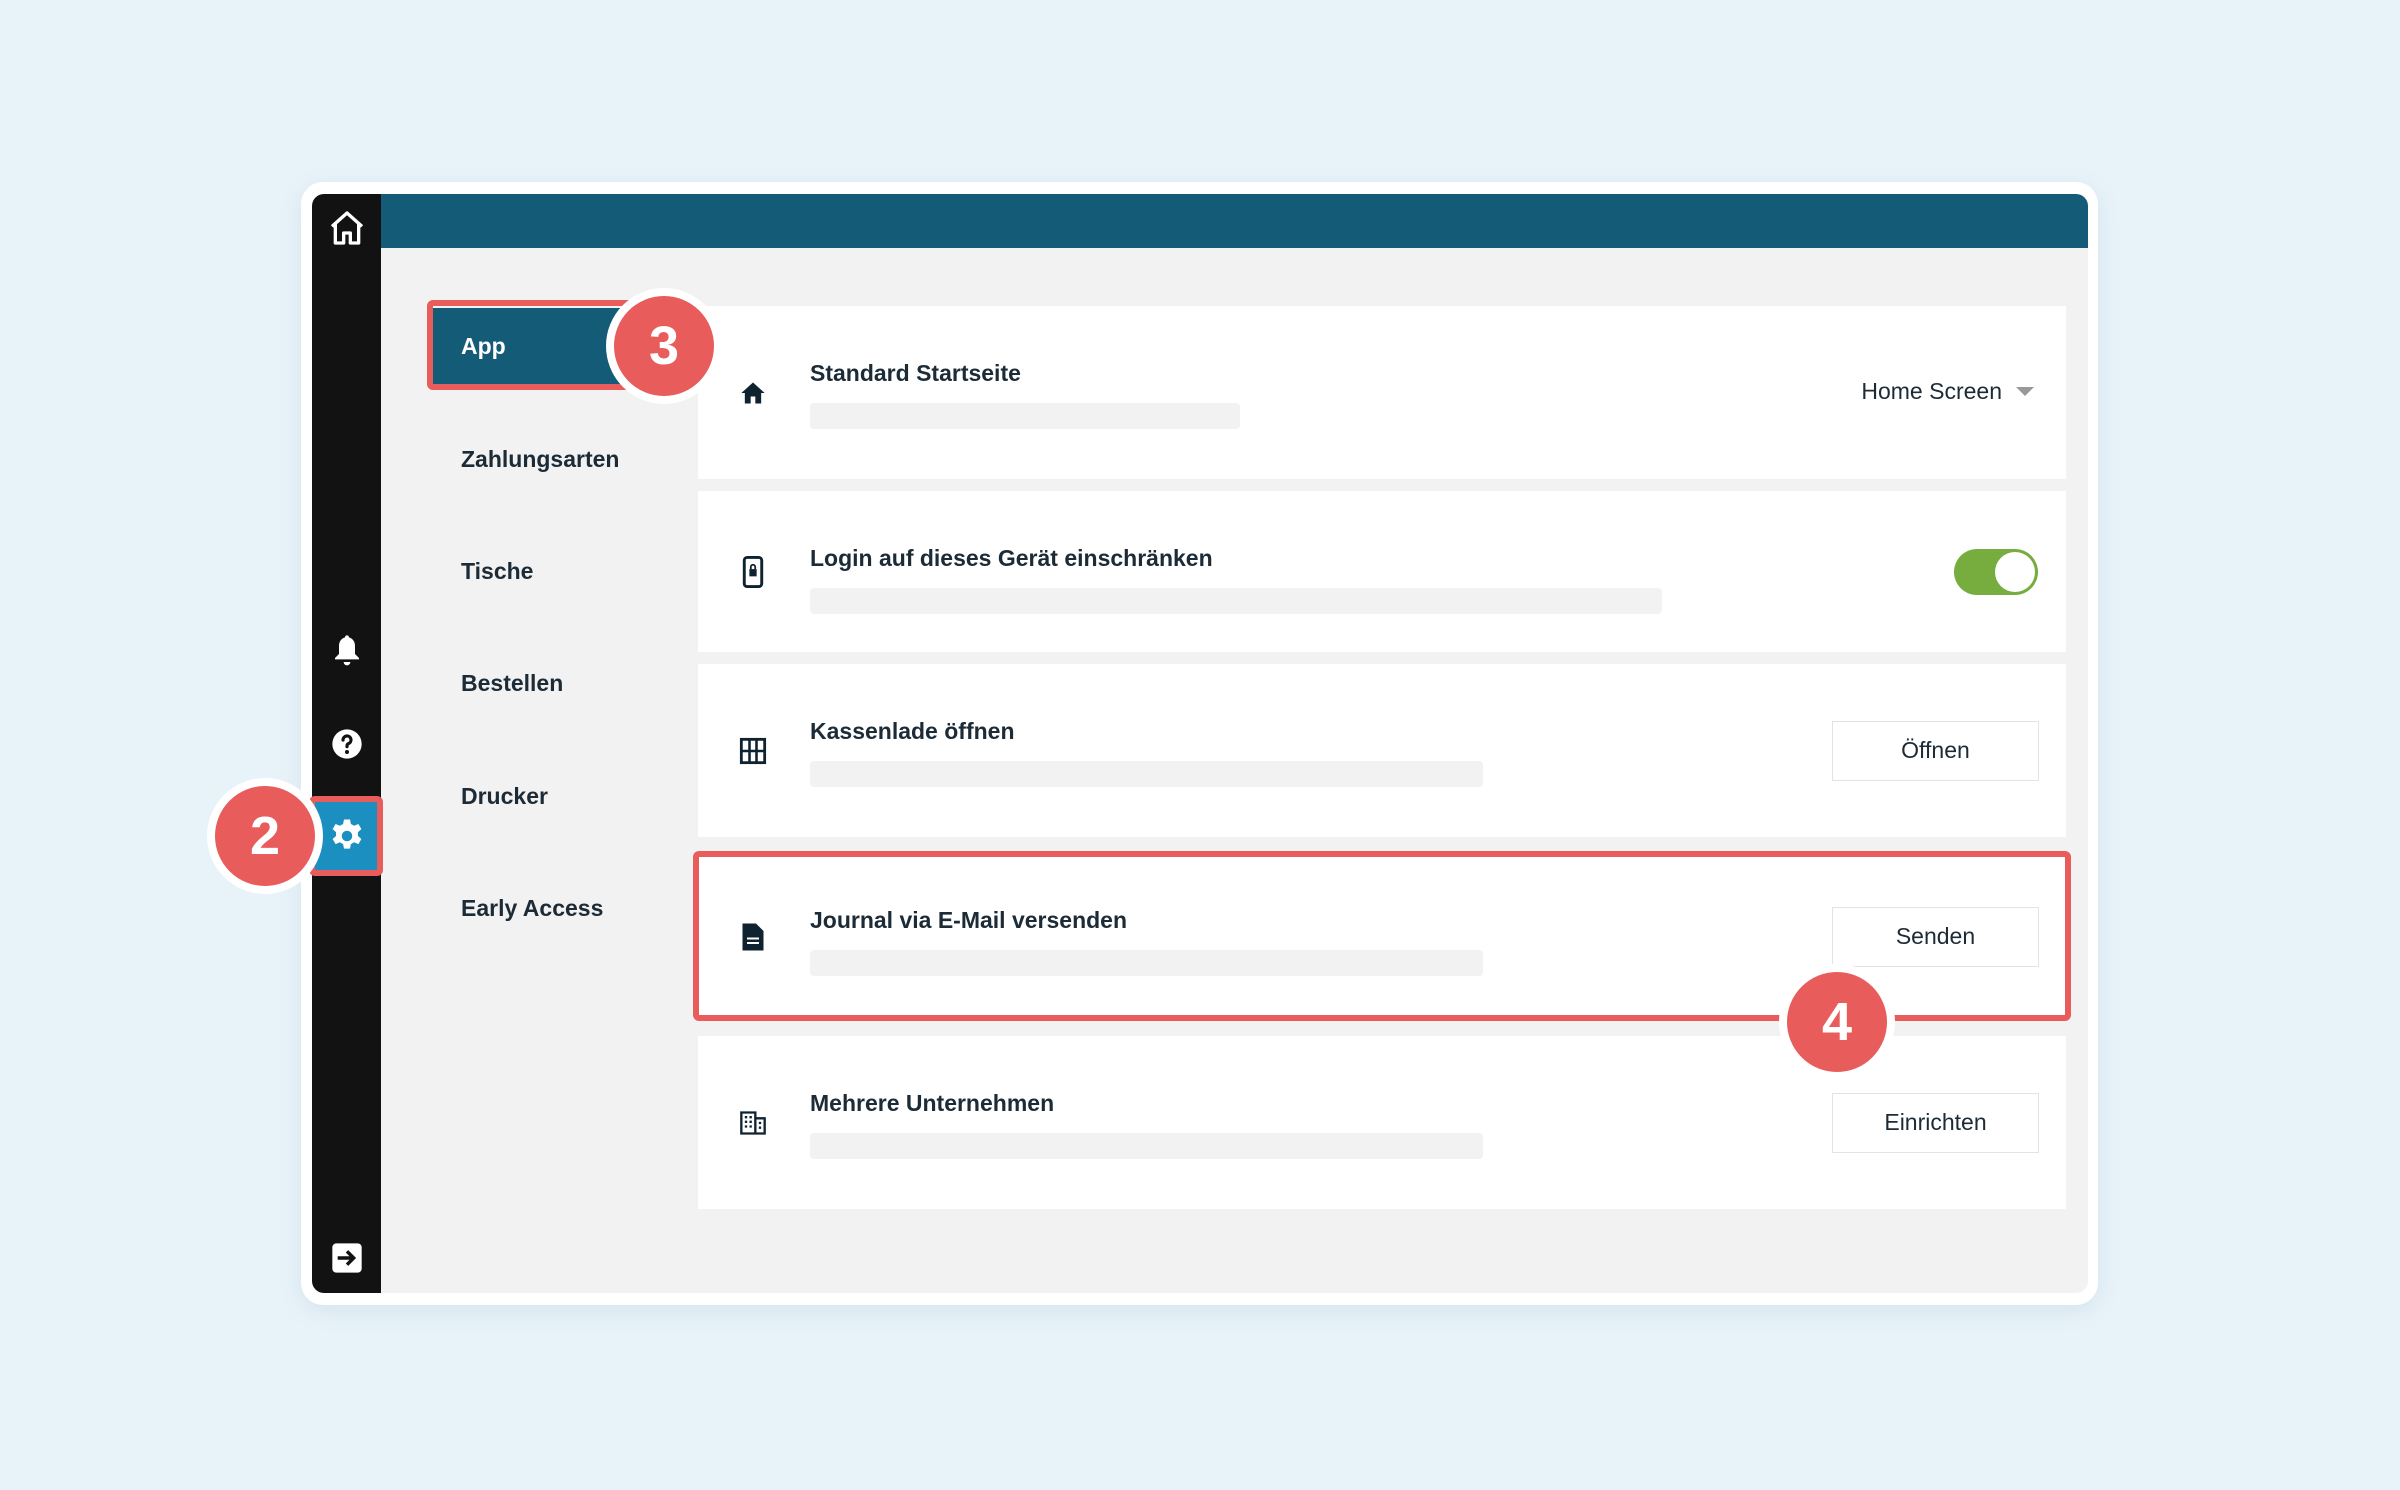 This screenshot has height=1490, width=2400. What do you see at coordinates (1935, 1122) in the screenshot?
I see `setup-companies-button: Einrichten` at bounding box center [1935, 1122].